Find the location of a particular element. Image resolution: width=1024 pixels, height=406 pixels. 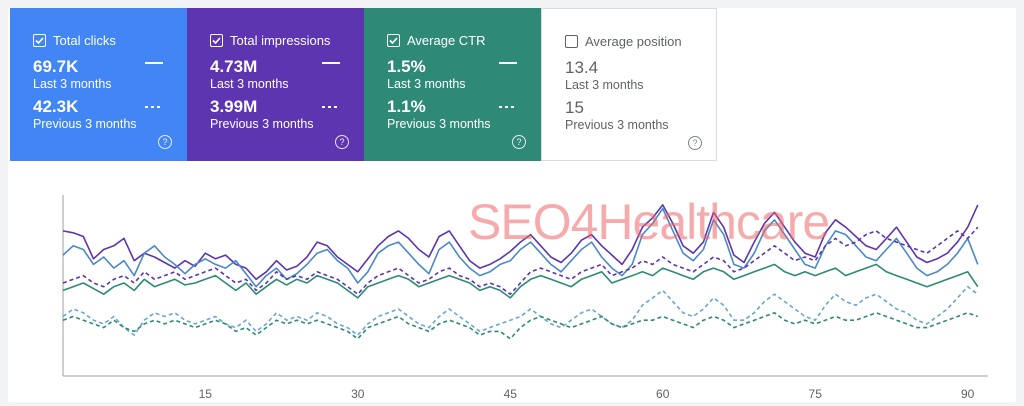

checkbox-unchecked-icon is located at coordinates (571, 41).